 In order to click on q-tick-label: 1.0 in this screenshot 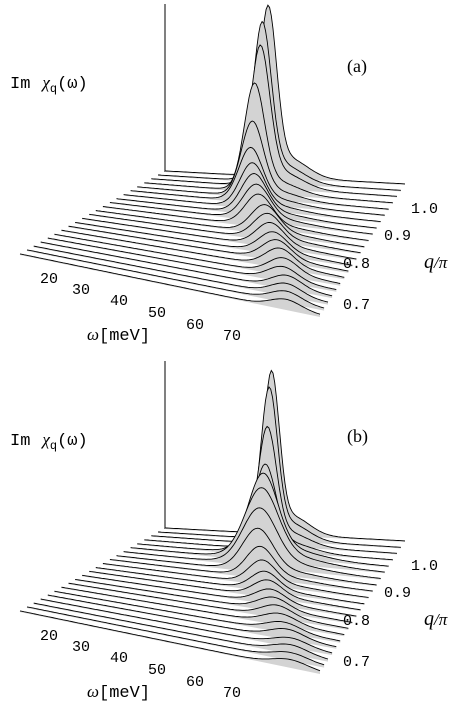, I will do `click(424, 566)`.